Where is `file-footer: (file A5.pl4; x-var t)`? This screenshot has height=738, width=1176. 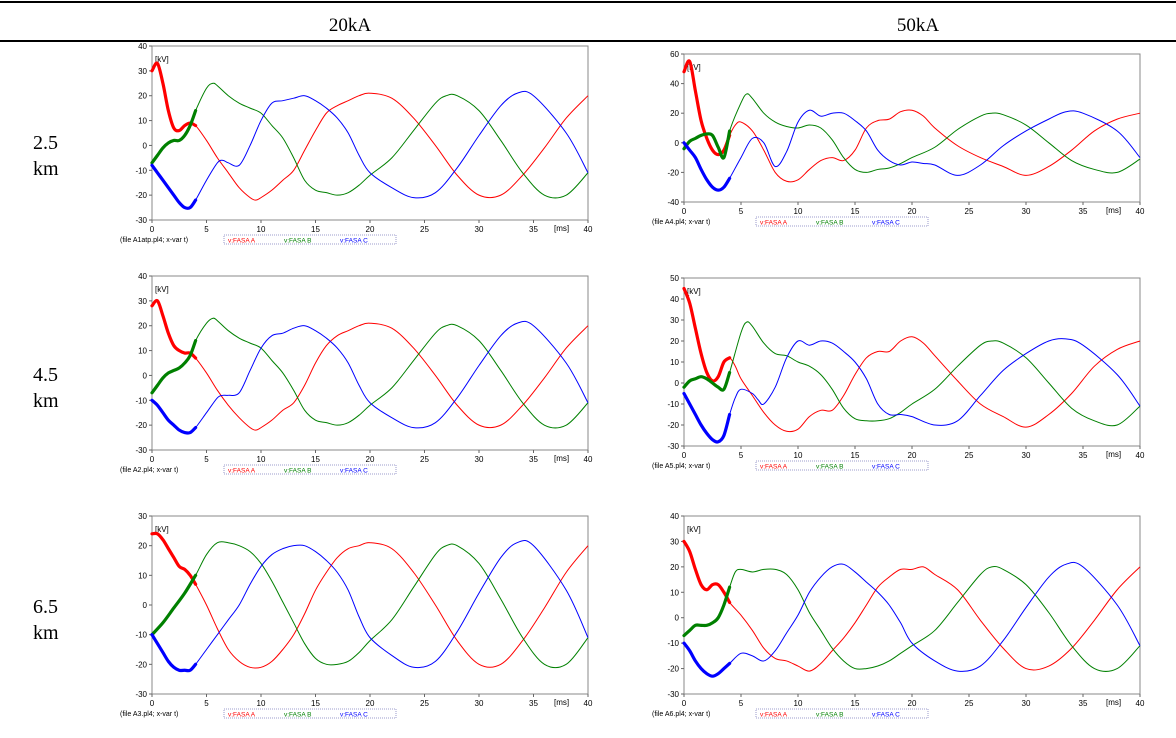
file-footer: (file A5.pl4; x-var t) is located at coordinates (681, 466).